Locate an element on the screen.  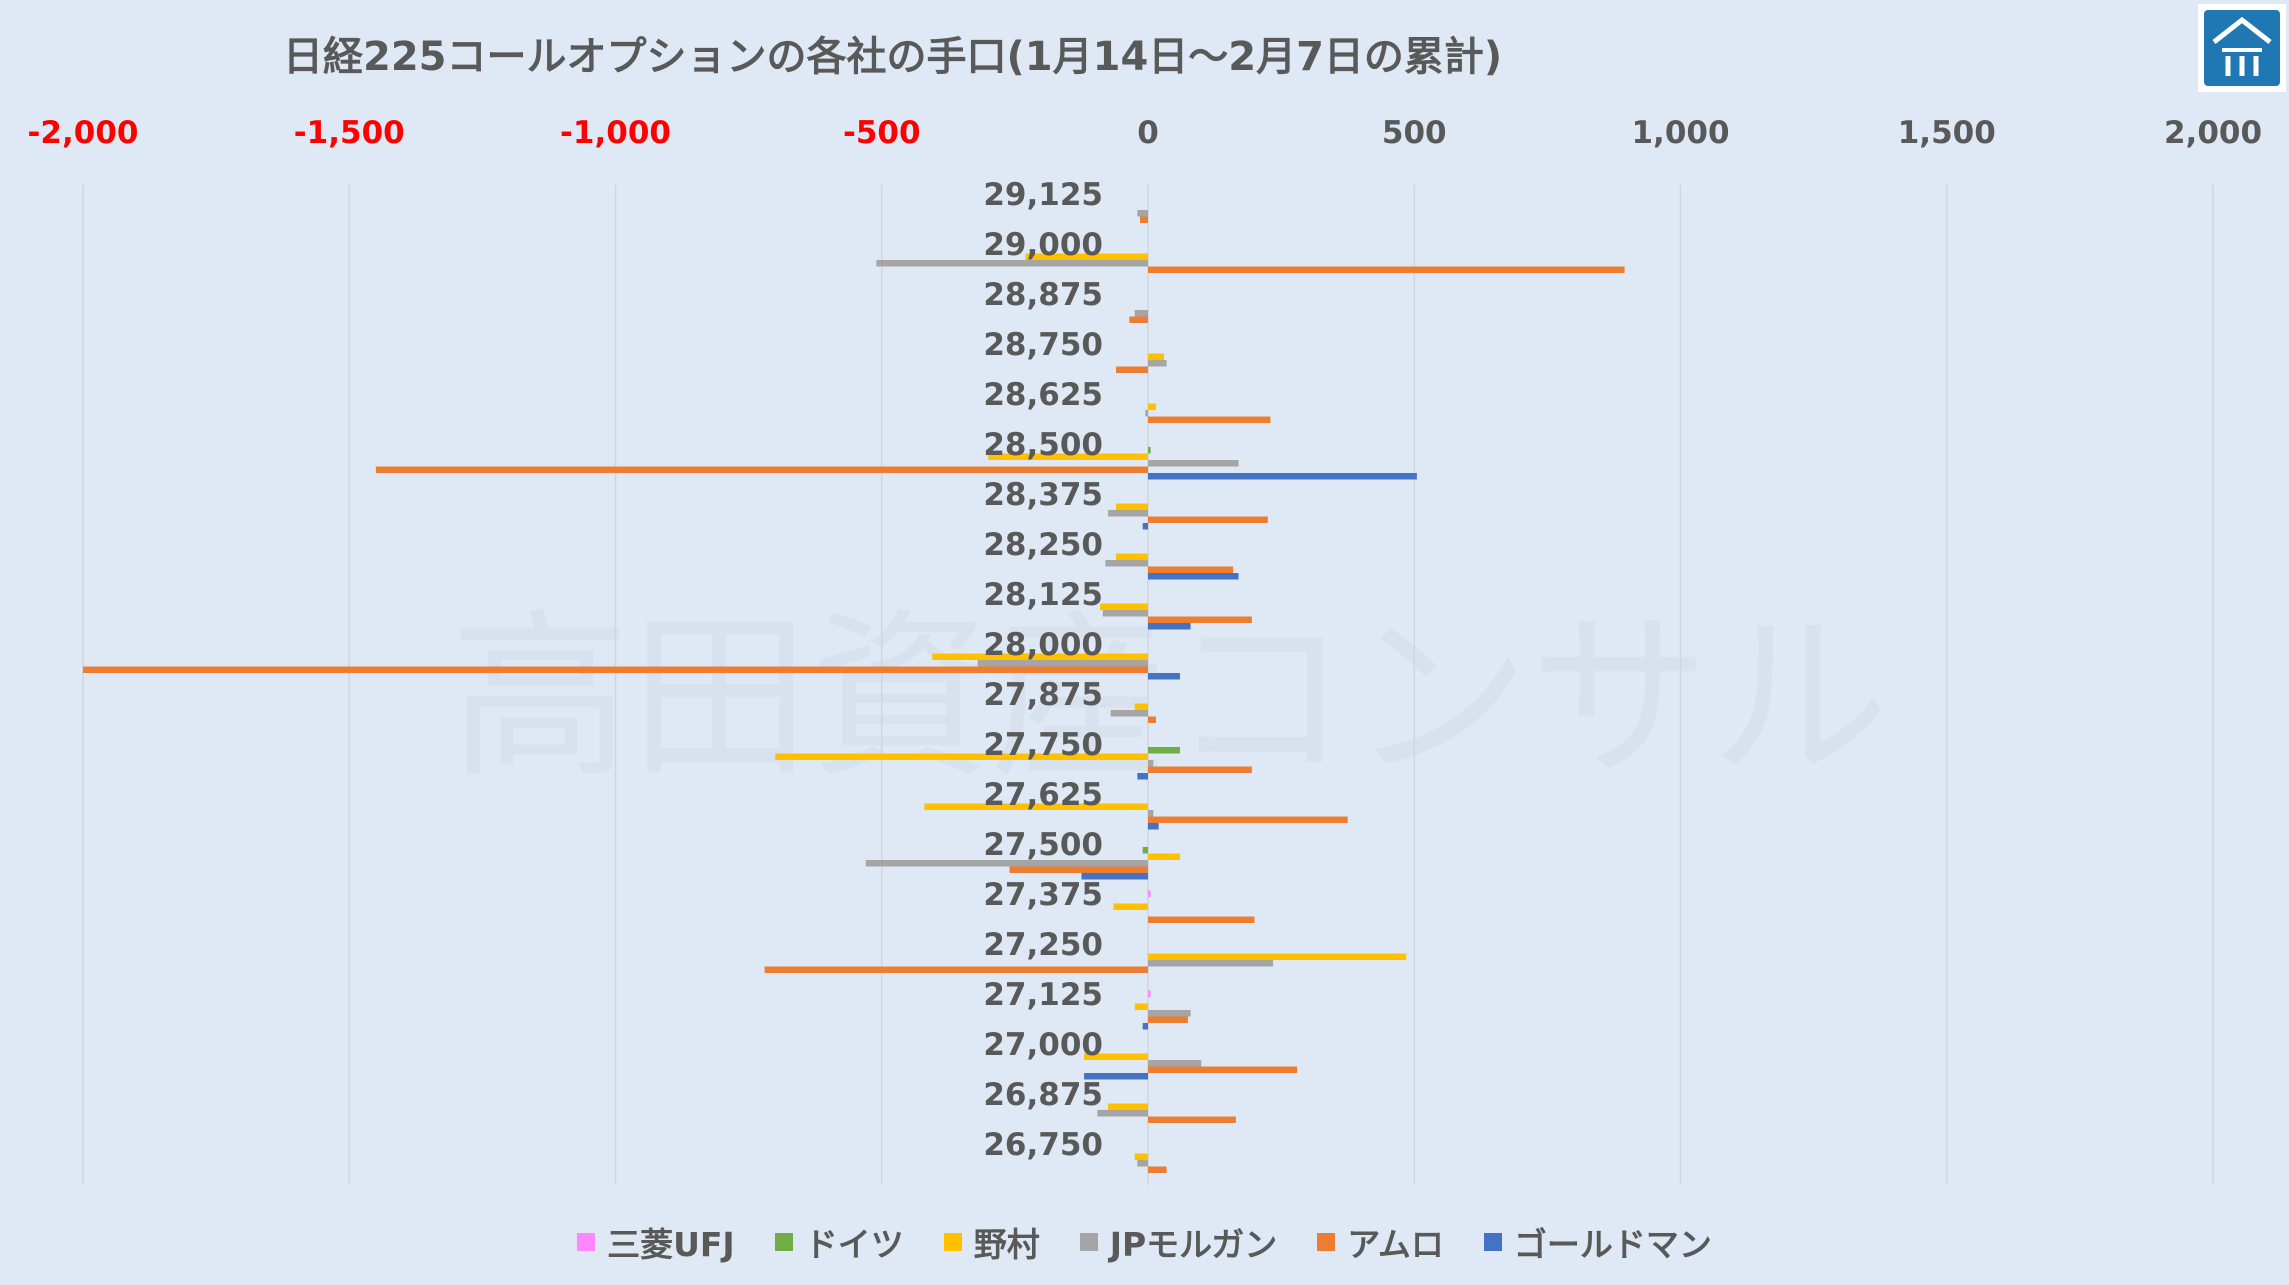
x-tick-label: 0 is located at coordinates (1148, 133).